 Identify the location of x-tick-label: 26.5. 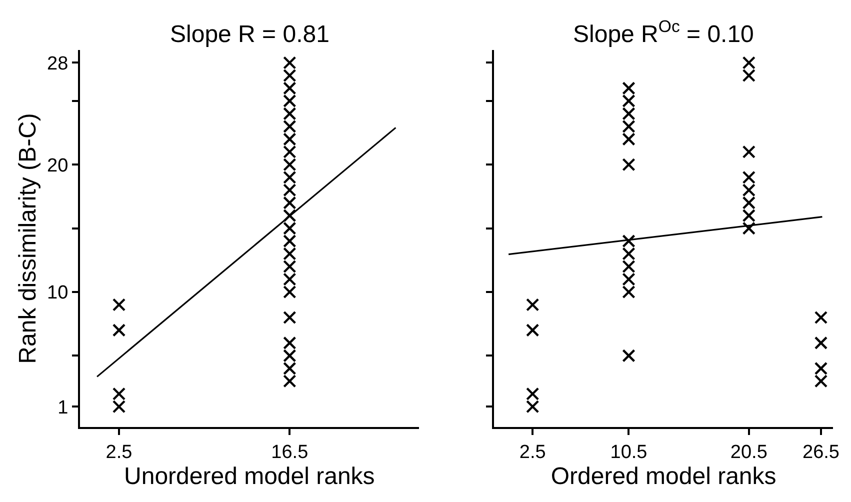
(821, 452).